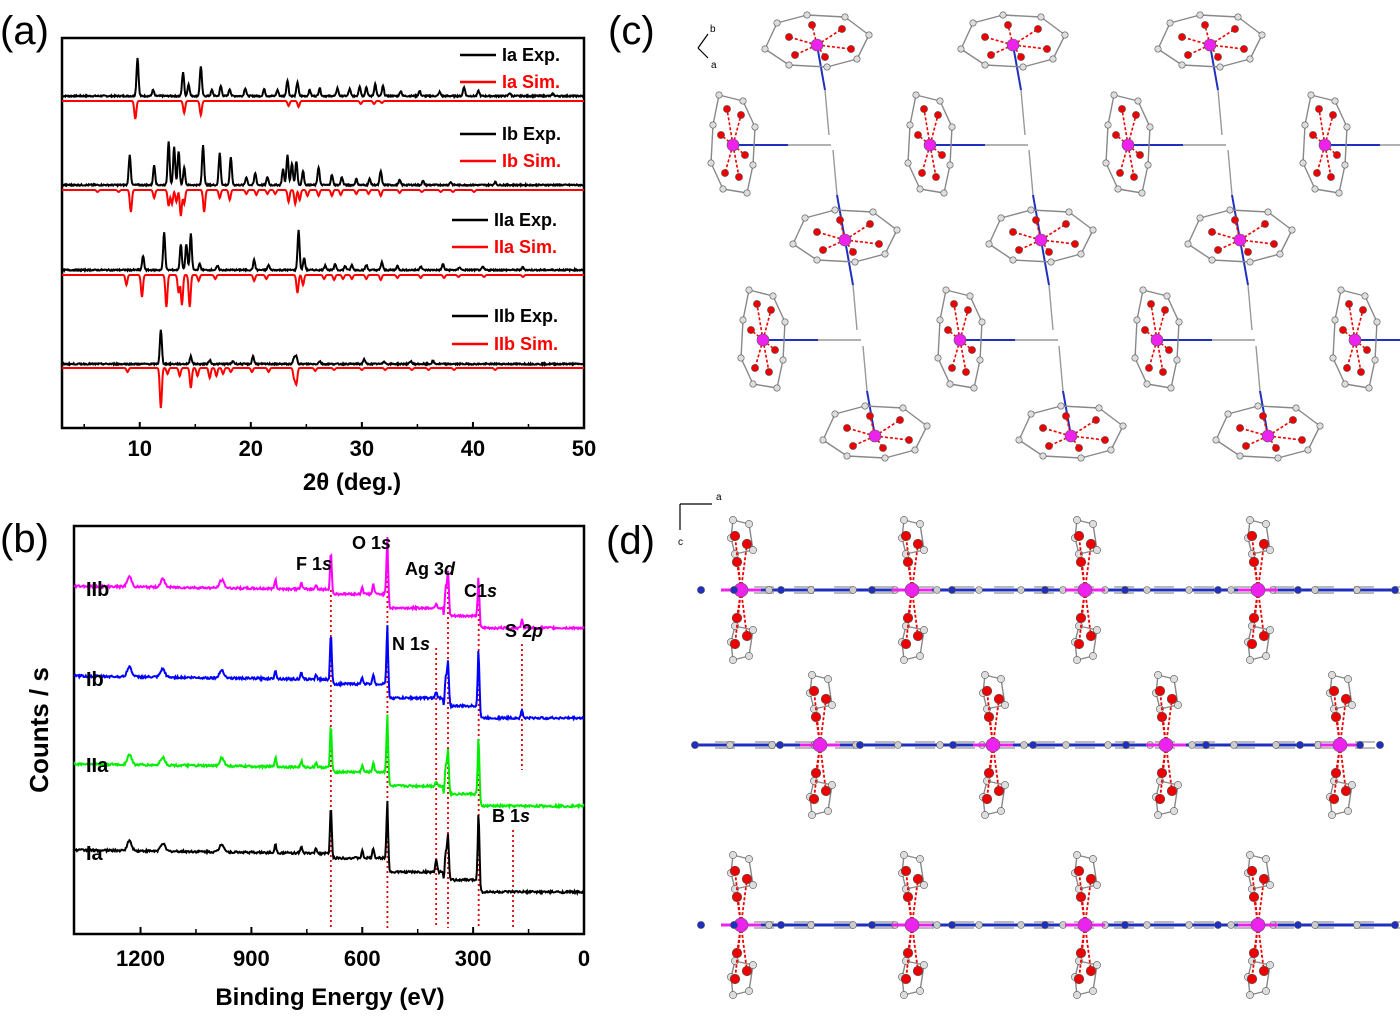 The image size is (1400, 1021). I want to click on peak-label-s2p: S 2p, so click(524, 631).